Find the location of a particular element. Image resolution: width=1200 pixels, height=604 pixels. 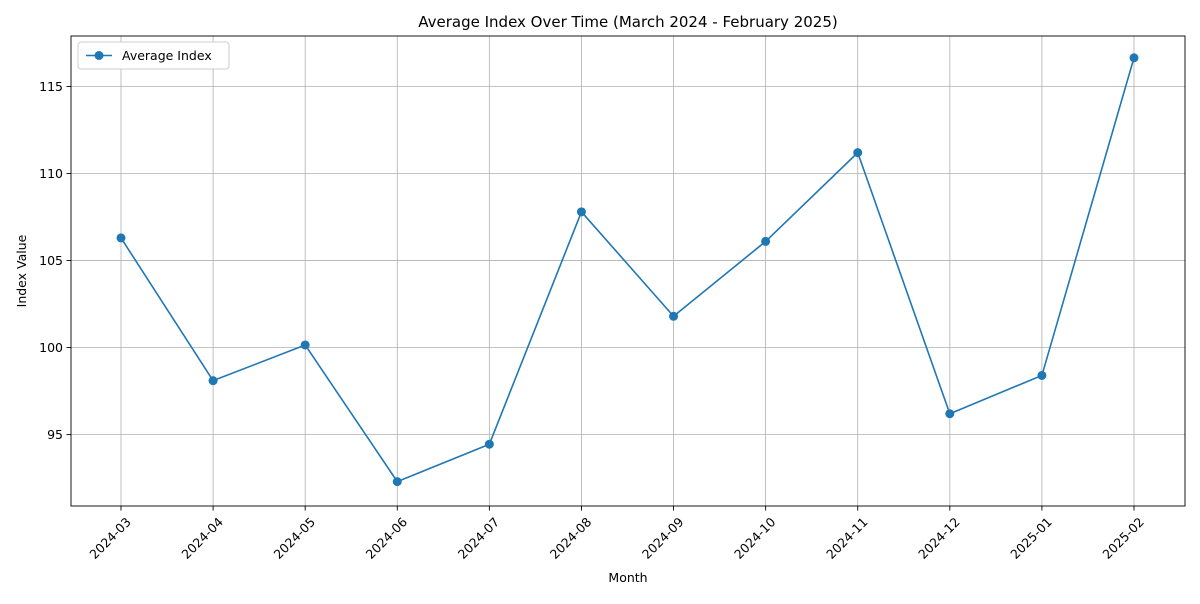

y-tick-label: 95 is located at coordinates (55, 434).